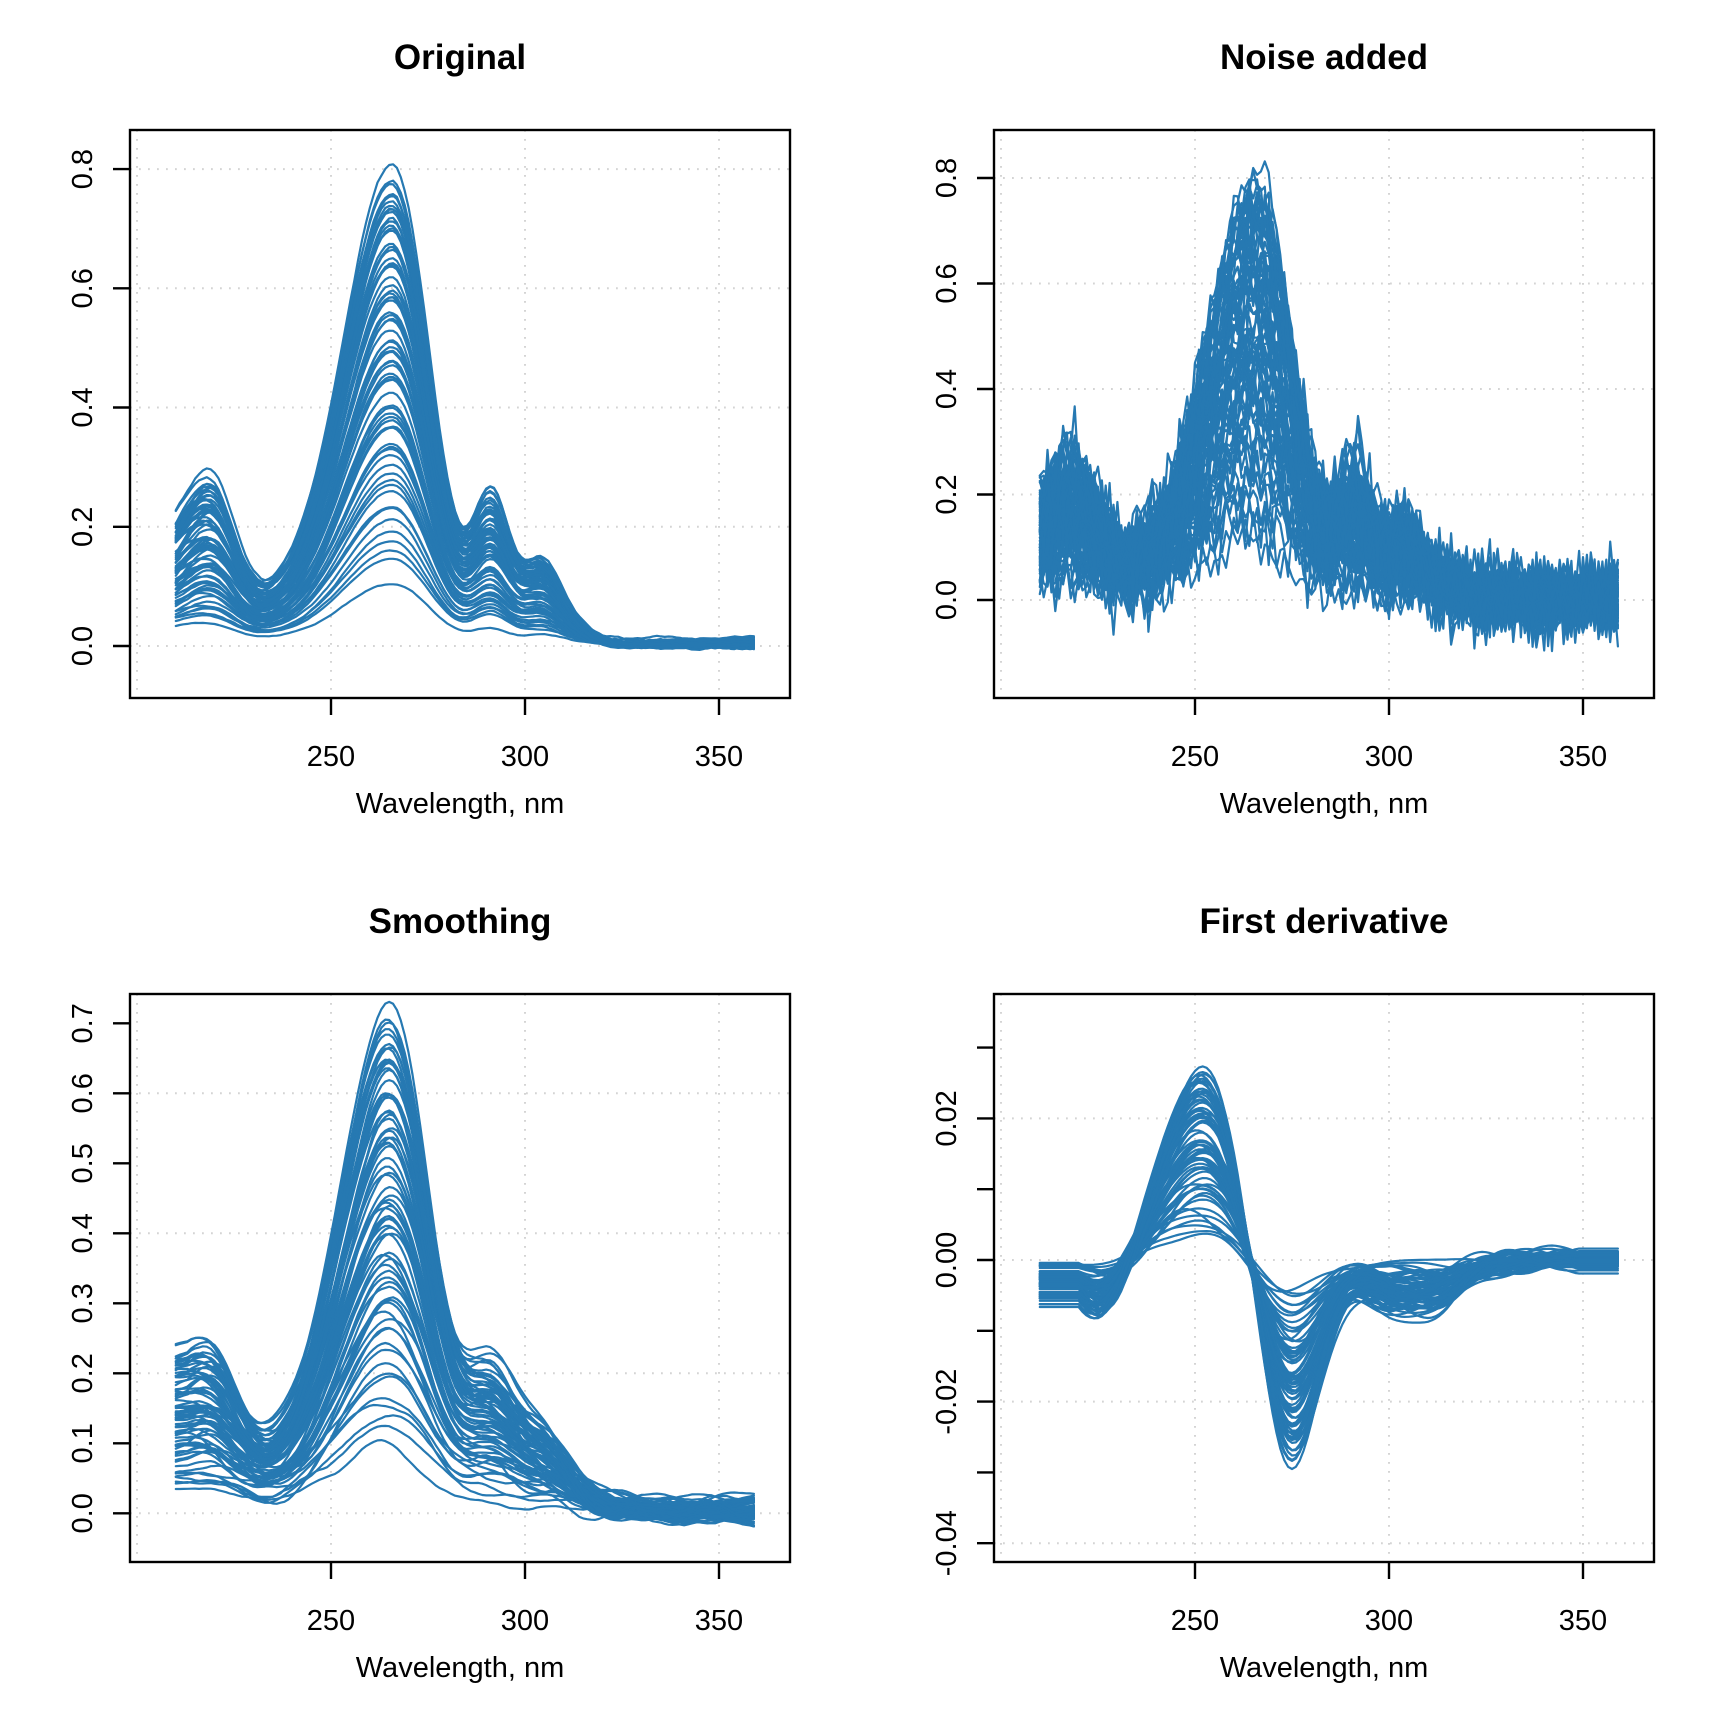 The width and height of the screenshot is (1728, 1728). Describe the element at coordinates (83, 1443) in the screenshot. I see `y-tick-label: 0.1` at that location.